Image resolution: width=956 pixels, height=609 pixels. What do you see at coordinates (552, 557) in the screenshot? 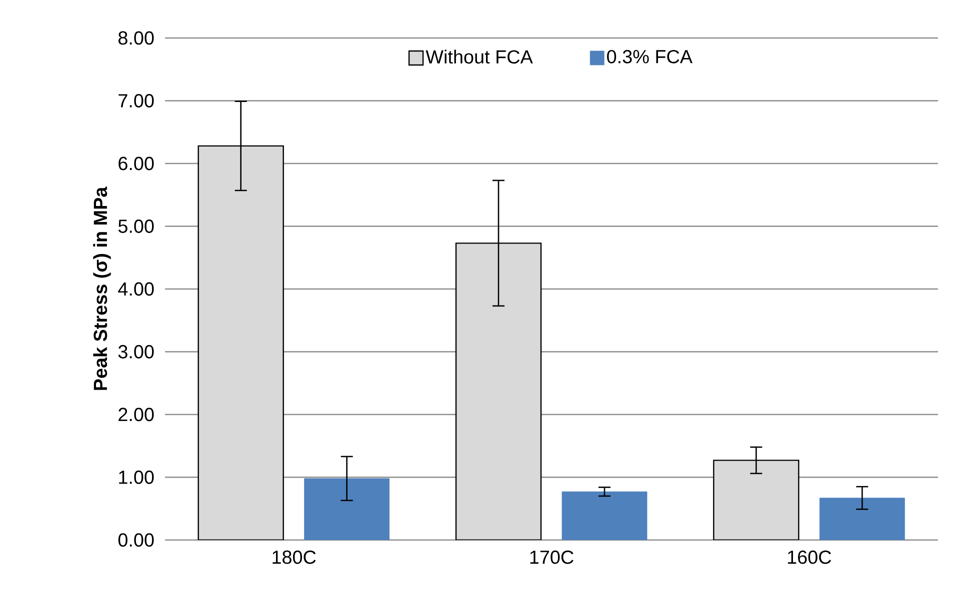
I see `x-tick-label: 170C` at bounding box center [552, 557].